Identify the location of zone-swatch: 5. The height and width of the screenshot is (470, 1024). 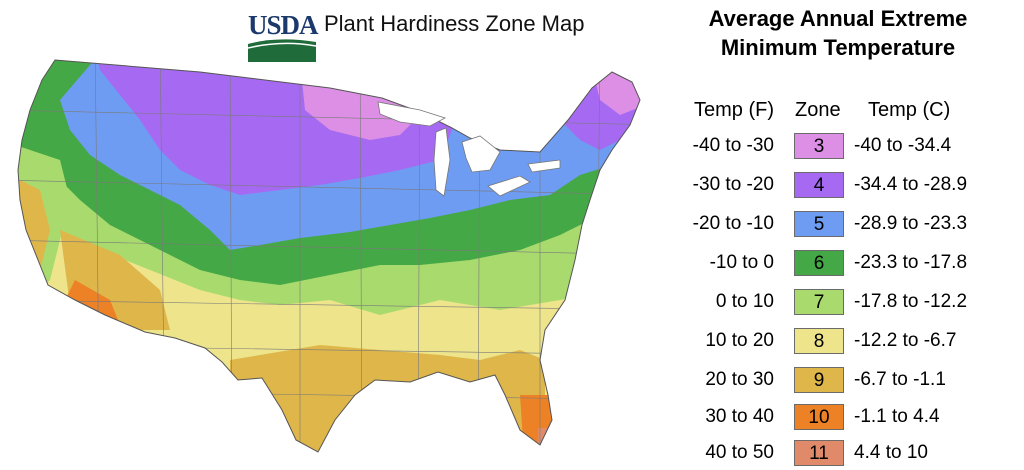
(819, 224).